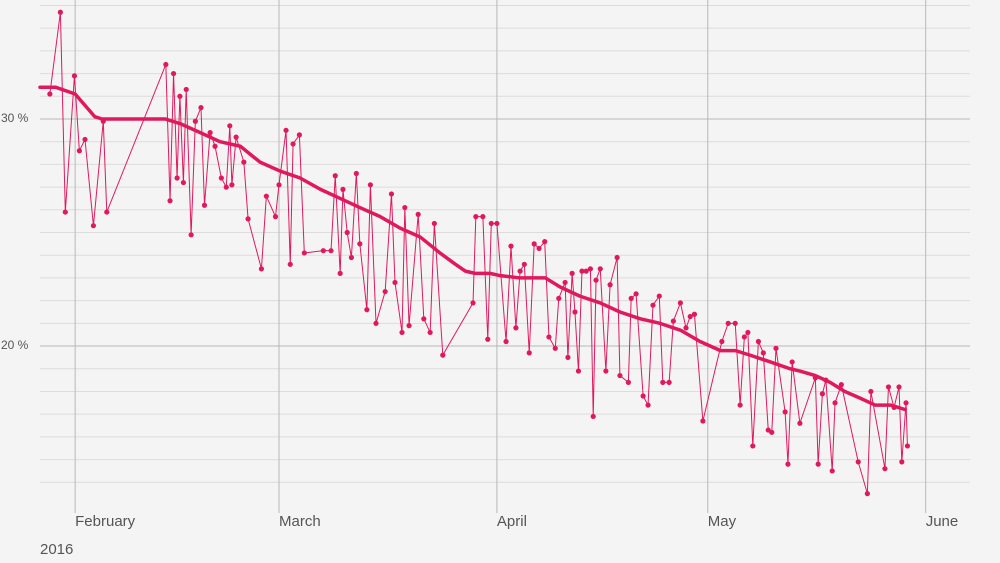  I want to click on x-tick-label: February, so click(105, 521).